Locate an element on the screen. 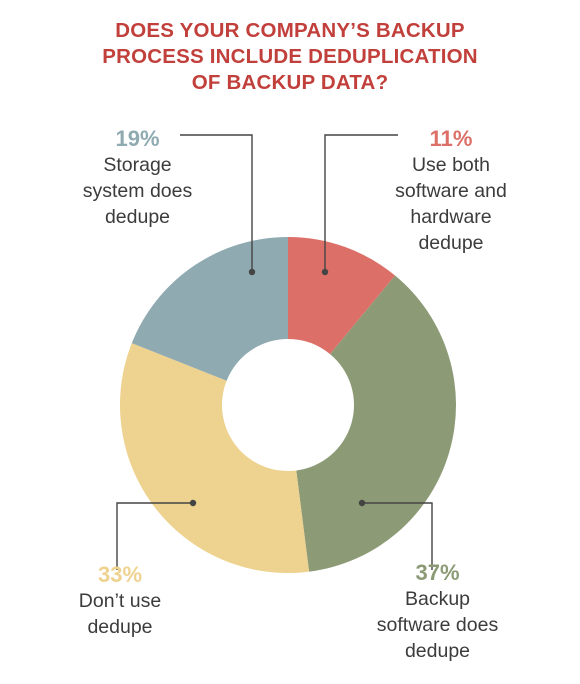 The image size is (580, 684). slice-value-label: 11% is located at coordinates (451, 138).